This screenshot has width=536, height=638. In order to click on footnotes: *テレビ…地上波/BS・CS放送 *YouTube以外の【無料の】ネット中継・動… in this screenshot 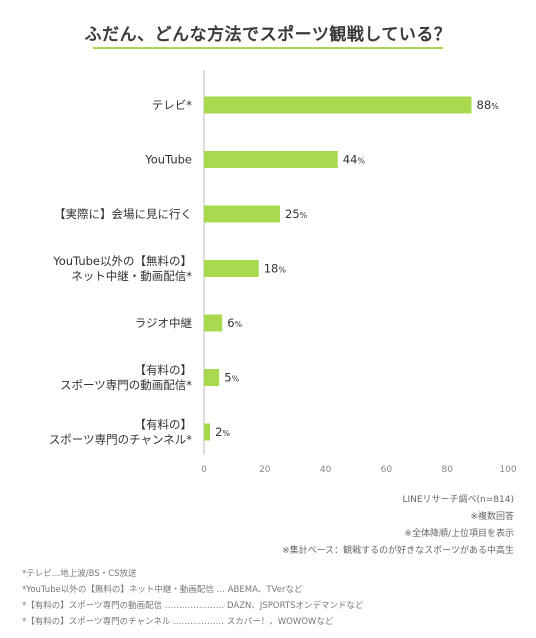, I will do `click(192, 598)`.